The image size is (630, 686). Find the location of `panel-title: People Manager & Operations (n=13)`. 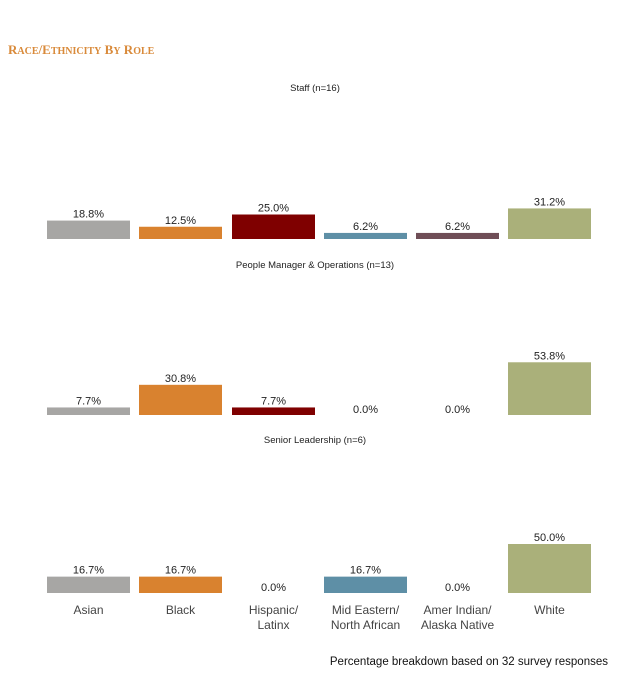

panel-title: People Manager & Operations (n=13) is located at coordinates (315, 265).